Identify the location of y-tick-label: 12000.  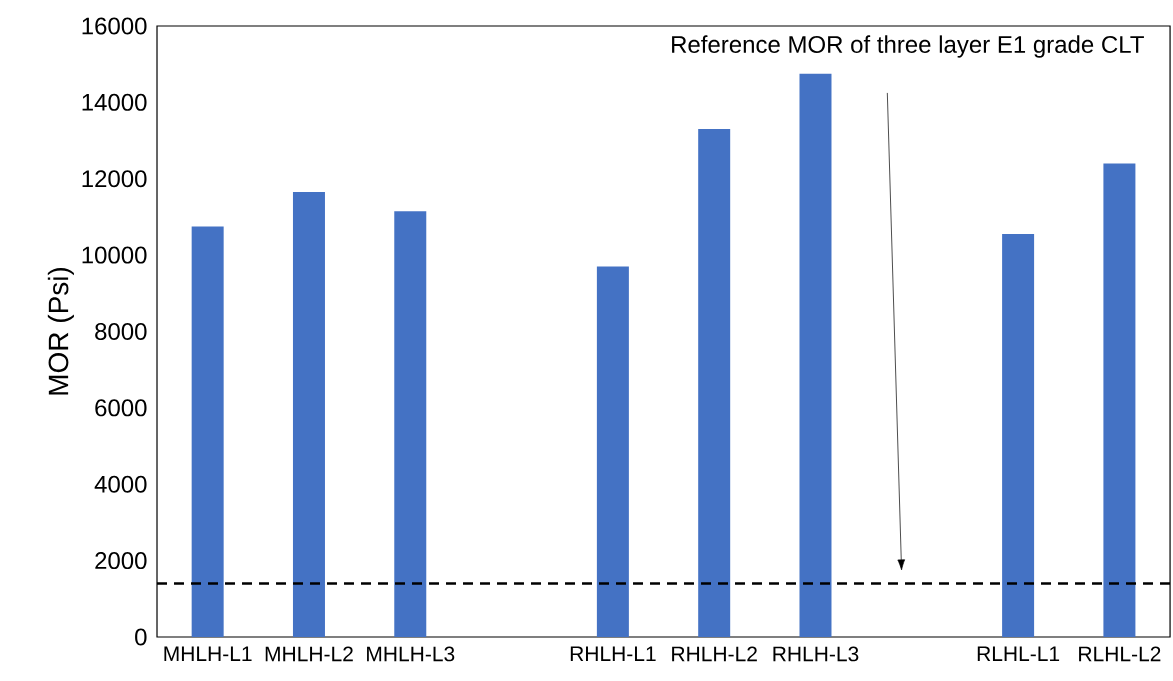
(114, 179).